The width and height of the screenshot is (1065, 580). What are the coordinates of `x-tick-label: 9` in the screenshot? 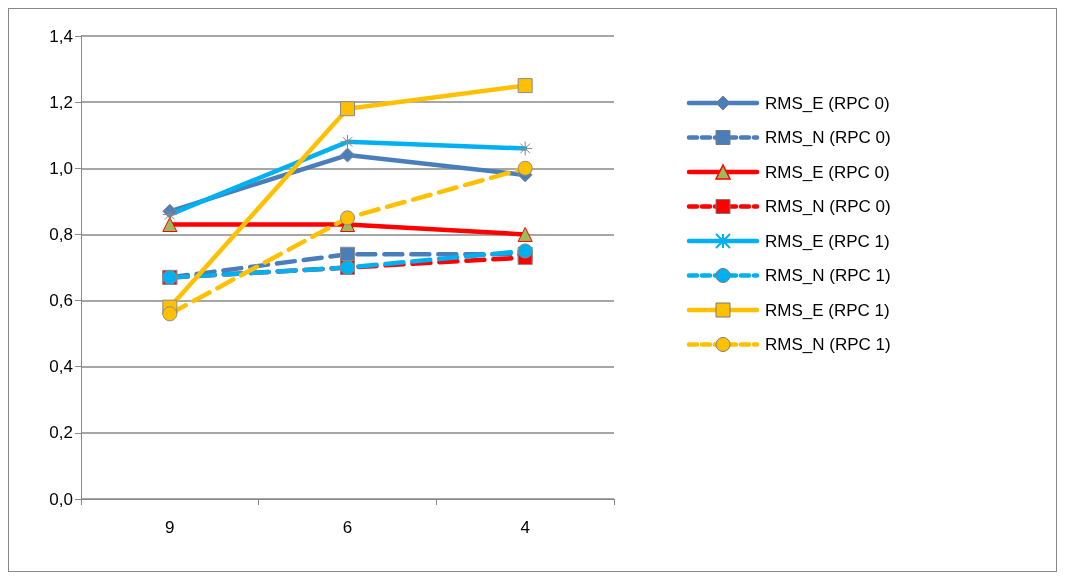 It's located at (170, 527).